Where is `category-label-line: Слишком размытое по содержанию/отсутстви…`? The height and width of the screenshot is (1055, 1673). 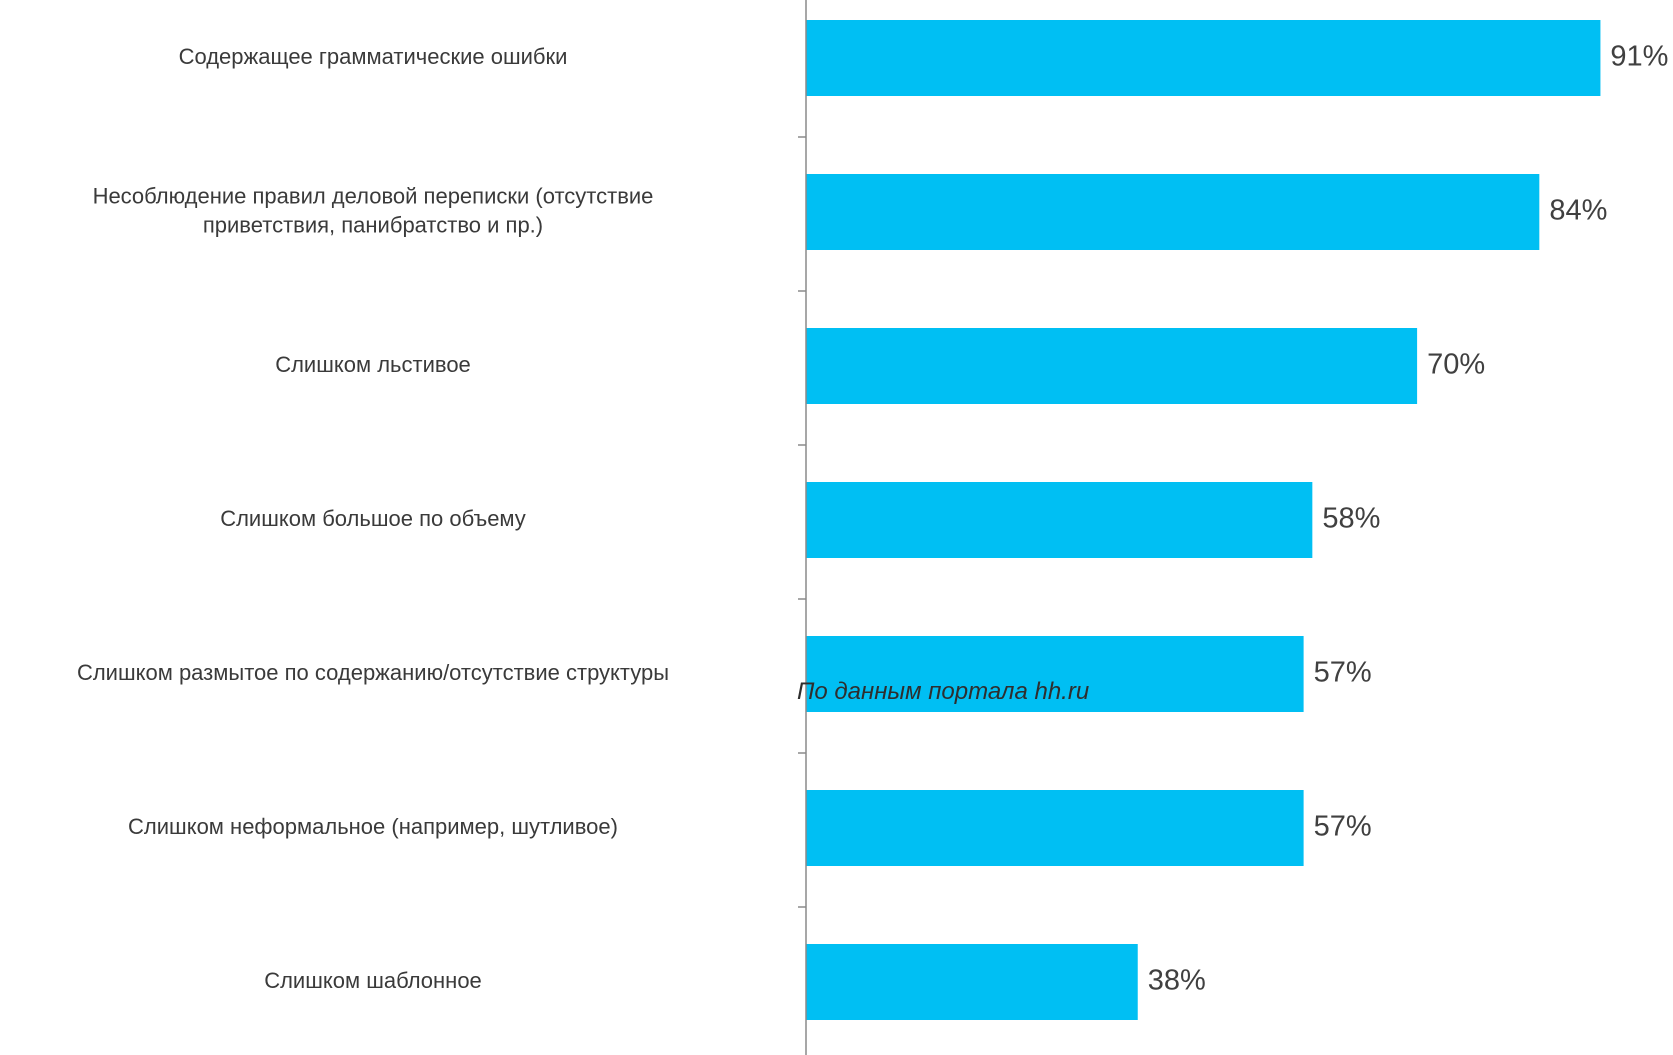 category-label-line: Слишком размытое по содержанию/отсутстви… is located at coordinates (373, 672).